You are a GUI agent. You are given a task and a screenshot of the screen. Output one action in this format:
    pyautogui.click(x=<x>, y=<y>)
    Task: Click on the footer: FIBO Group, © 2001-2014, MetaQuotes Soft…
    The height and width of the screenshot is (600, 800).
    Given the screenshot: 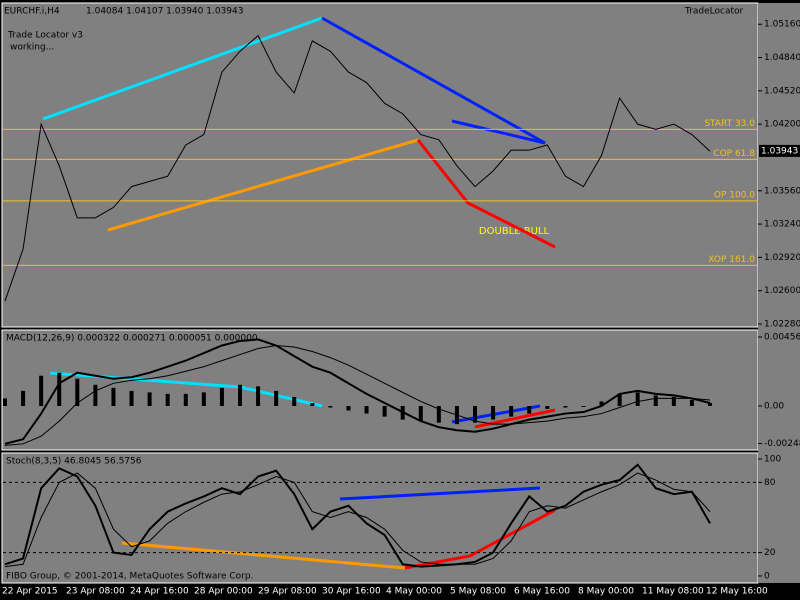 What is the action you would take?
    pyautogui.click(x=129, y=577)
    